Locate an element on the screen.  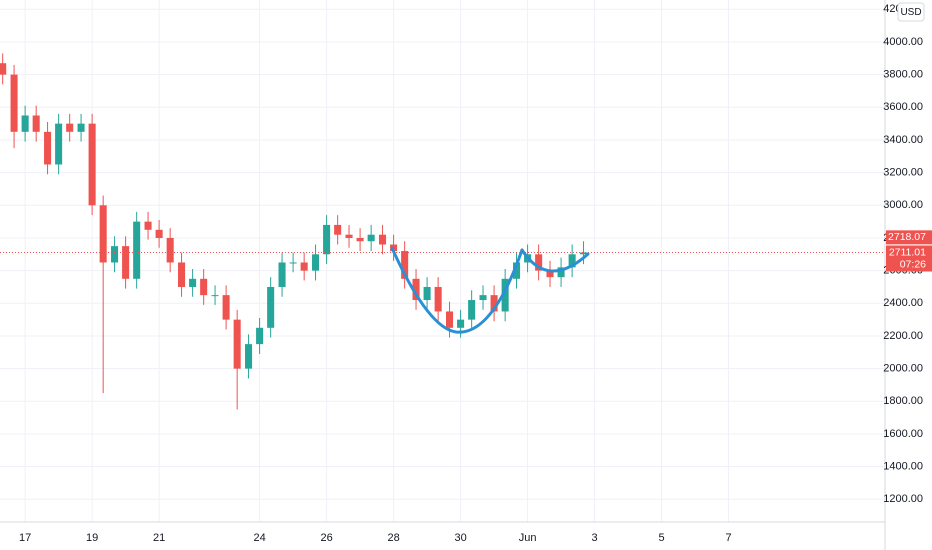
x-tick-label: 26 is located at coordinates (326, 538).